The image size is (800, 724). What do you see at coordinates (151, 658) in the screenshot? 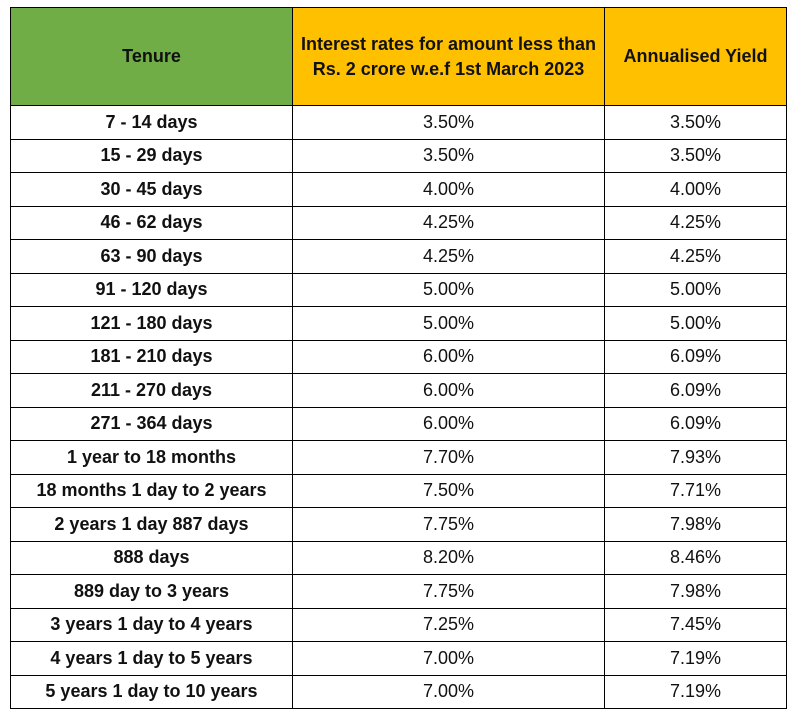
I see `tenure-cell: 4 years 1 day to 5 years` at bounding box center [151, 658].